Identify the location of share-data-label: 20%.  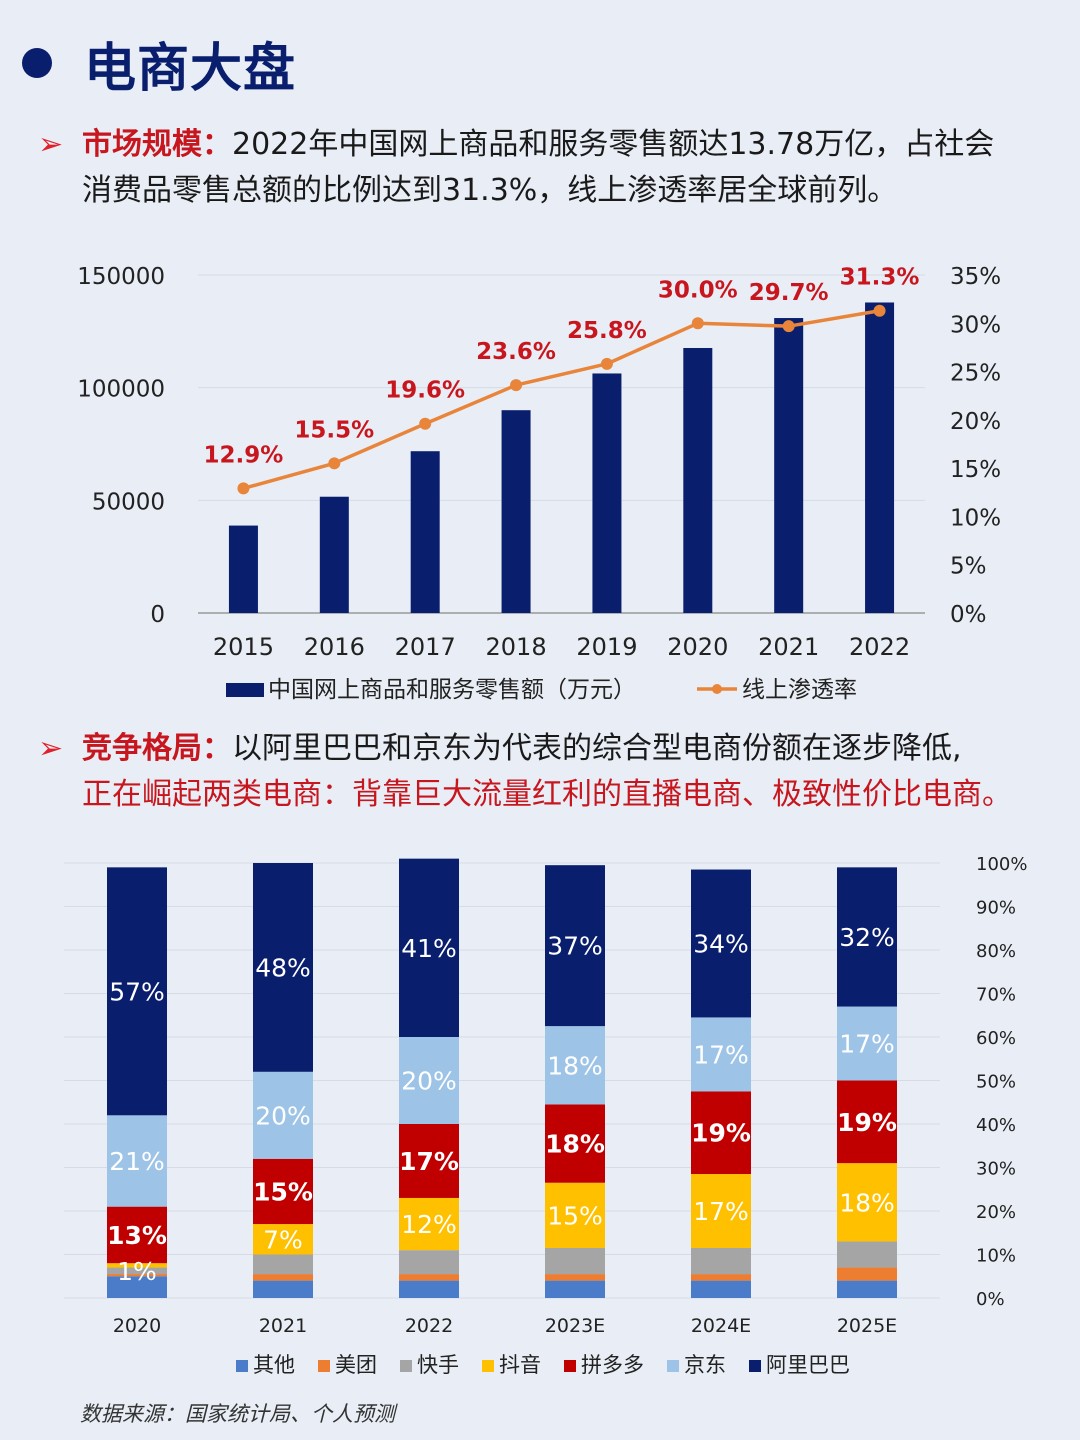
(429, 1081).